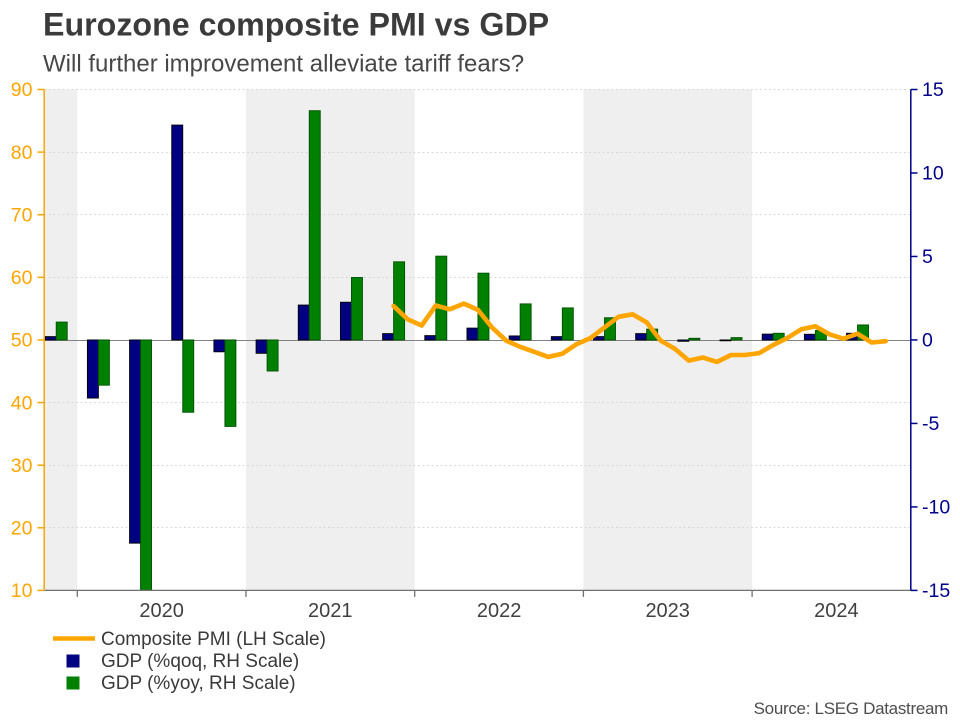 Image resolution: width=960 pixels, height=720 pixels. I want to click on svg-text: -10, so click(936, 508).